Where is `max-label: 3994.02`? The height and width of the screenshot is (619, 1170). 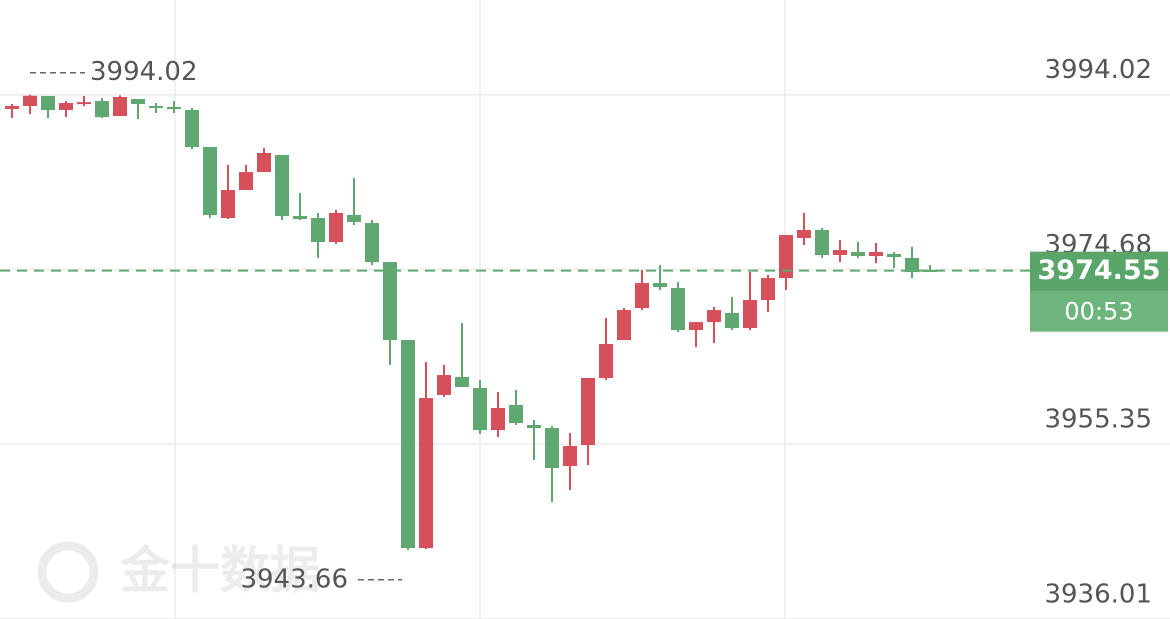
max-label: 3994.02 is located at coordinates (144, 72).